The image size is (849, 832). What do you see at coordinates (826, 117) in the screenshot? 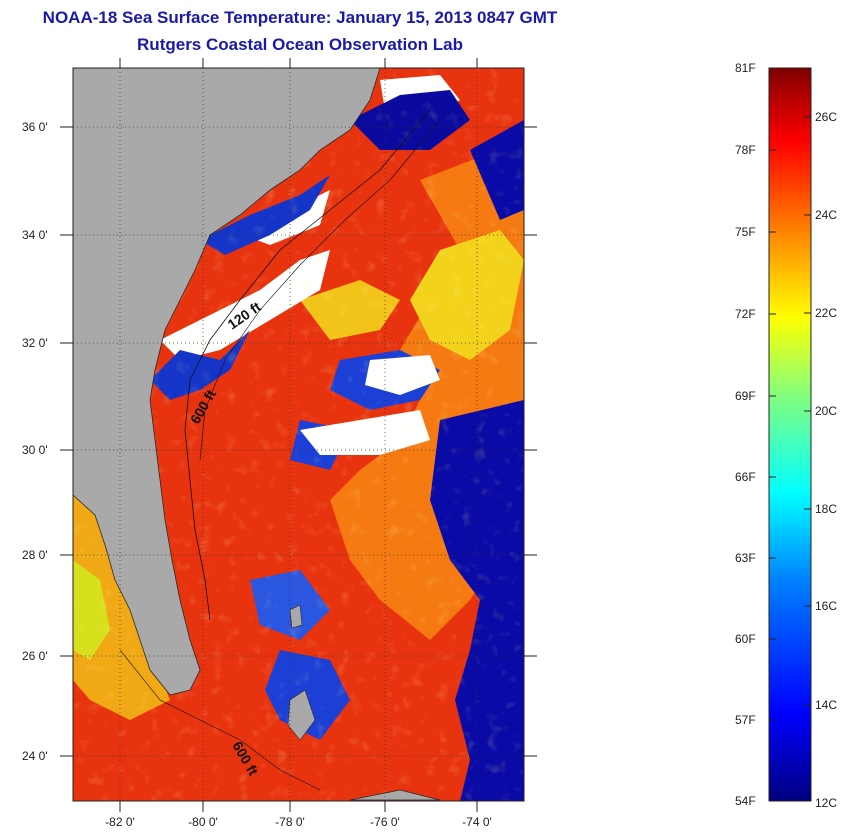
I see `colorbar-c-label: 26C` at bounding box center [826, 117].